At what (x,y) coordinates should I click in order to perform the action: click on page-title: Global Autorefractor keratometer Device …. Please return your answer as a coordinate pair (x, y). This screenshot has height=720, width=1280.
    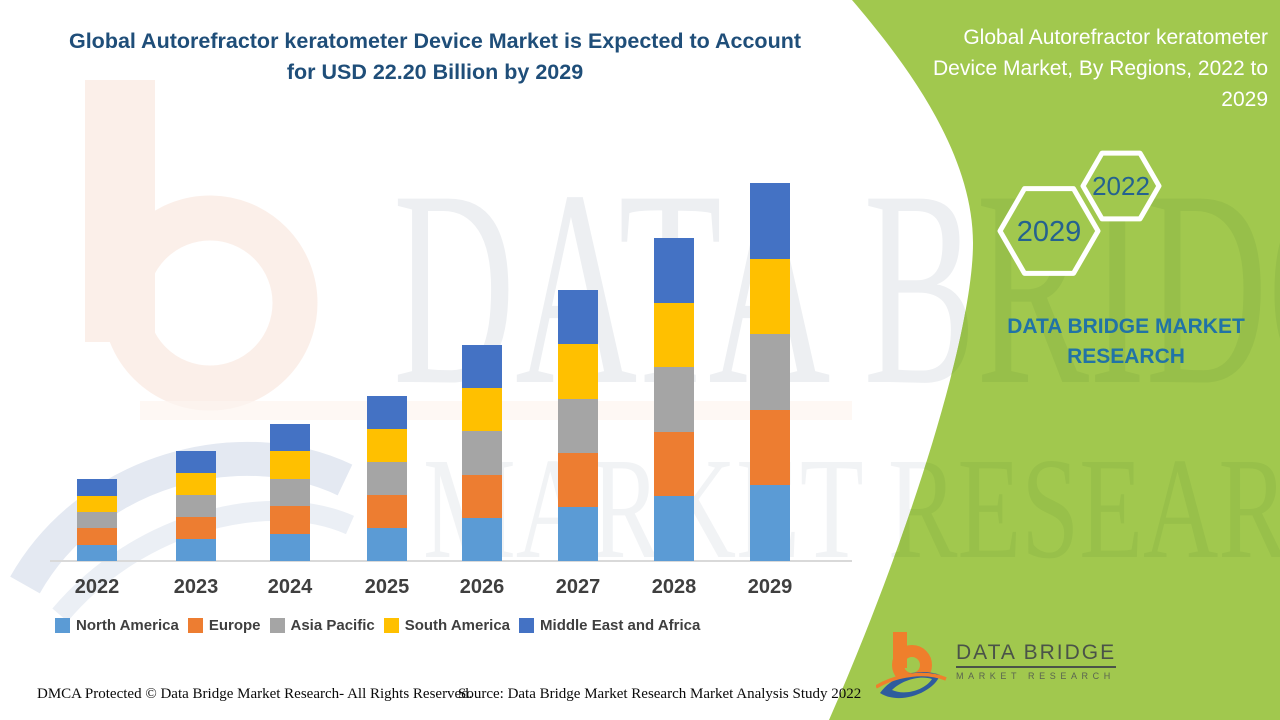
    Looking at the image, I should click on (434, 56).